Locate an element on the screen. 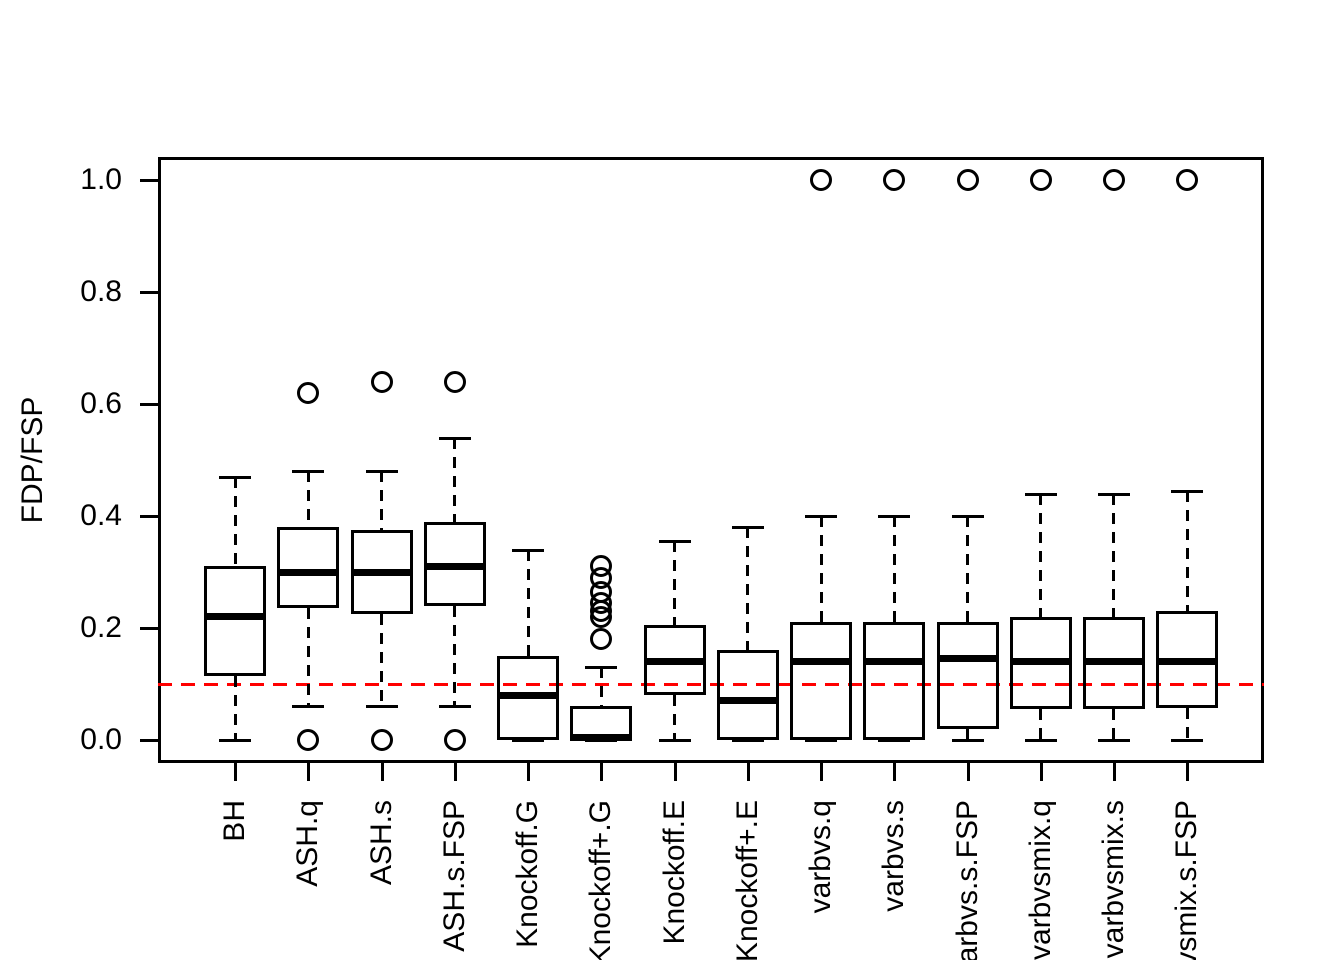 The height and width of the screenshot is (960, 1344). reference-line is located at coordinates (711, 684).